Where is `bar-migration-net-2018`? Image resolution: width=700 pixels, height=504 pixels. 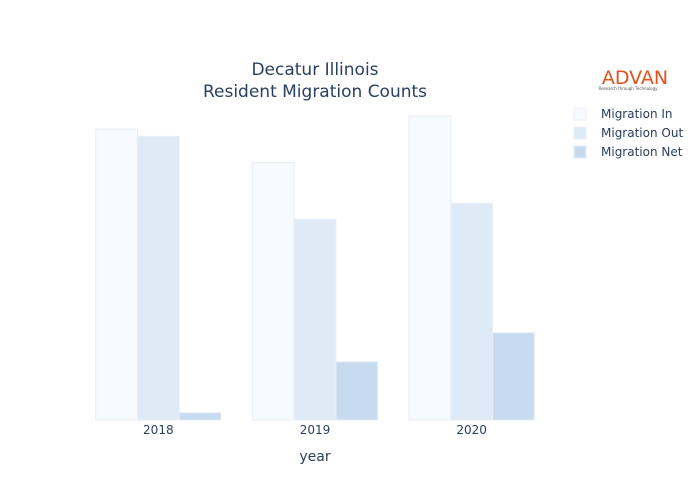 bar-migration-net-2018 is located at coordinates (200, 416).